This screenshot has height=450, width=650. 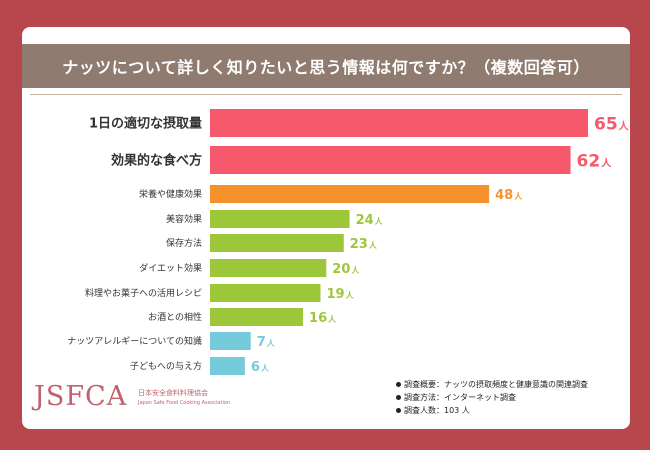 What do you see at coordinates (143, 293) in the screenshot?
I see `category-label: 料理やお菓子への活用レシピ` at bounding box center [143, 293].